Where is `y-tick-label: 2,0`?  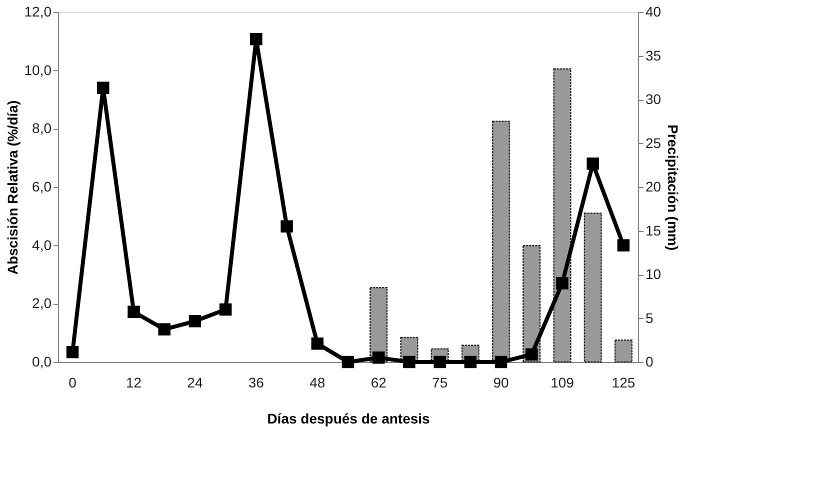 y-tick-label: 2,0 is located at coordinates (42, 303).